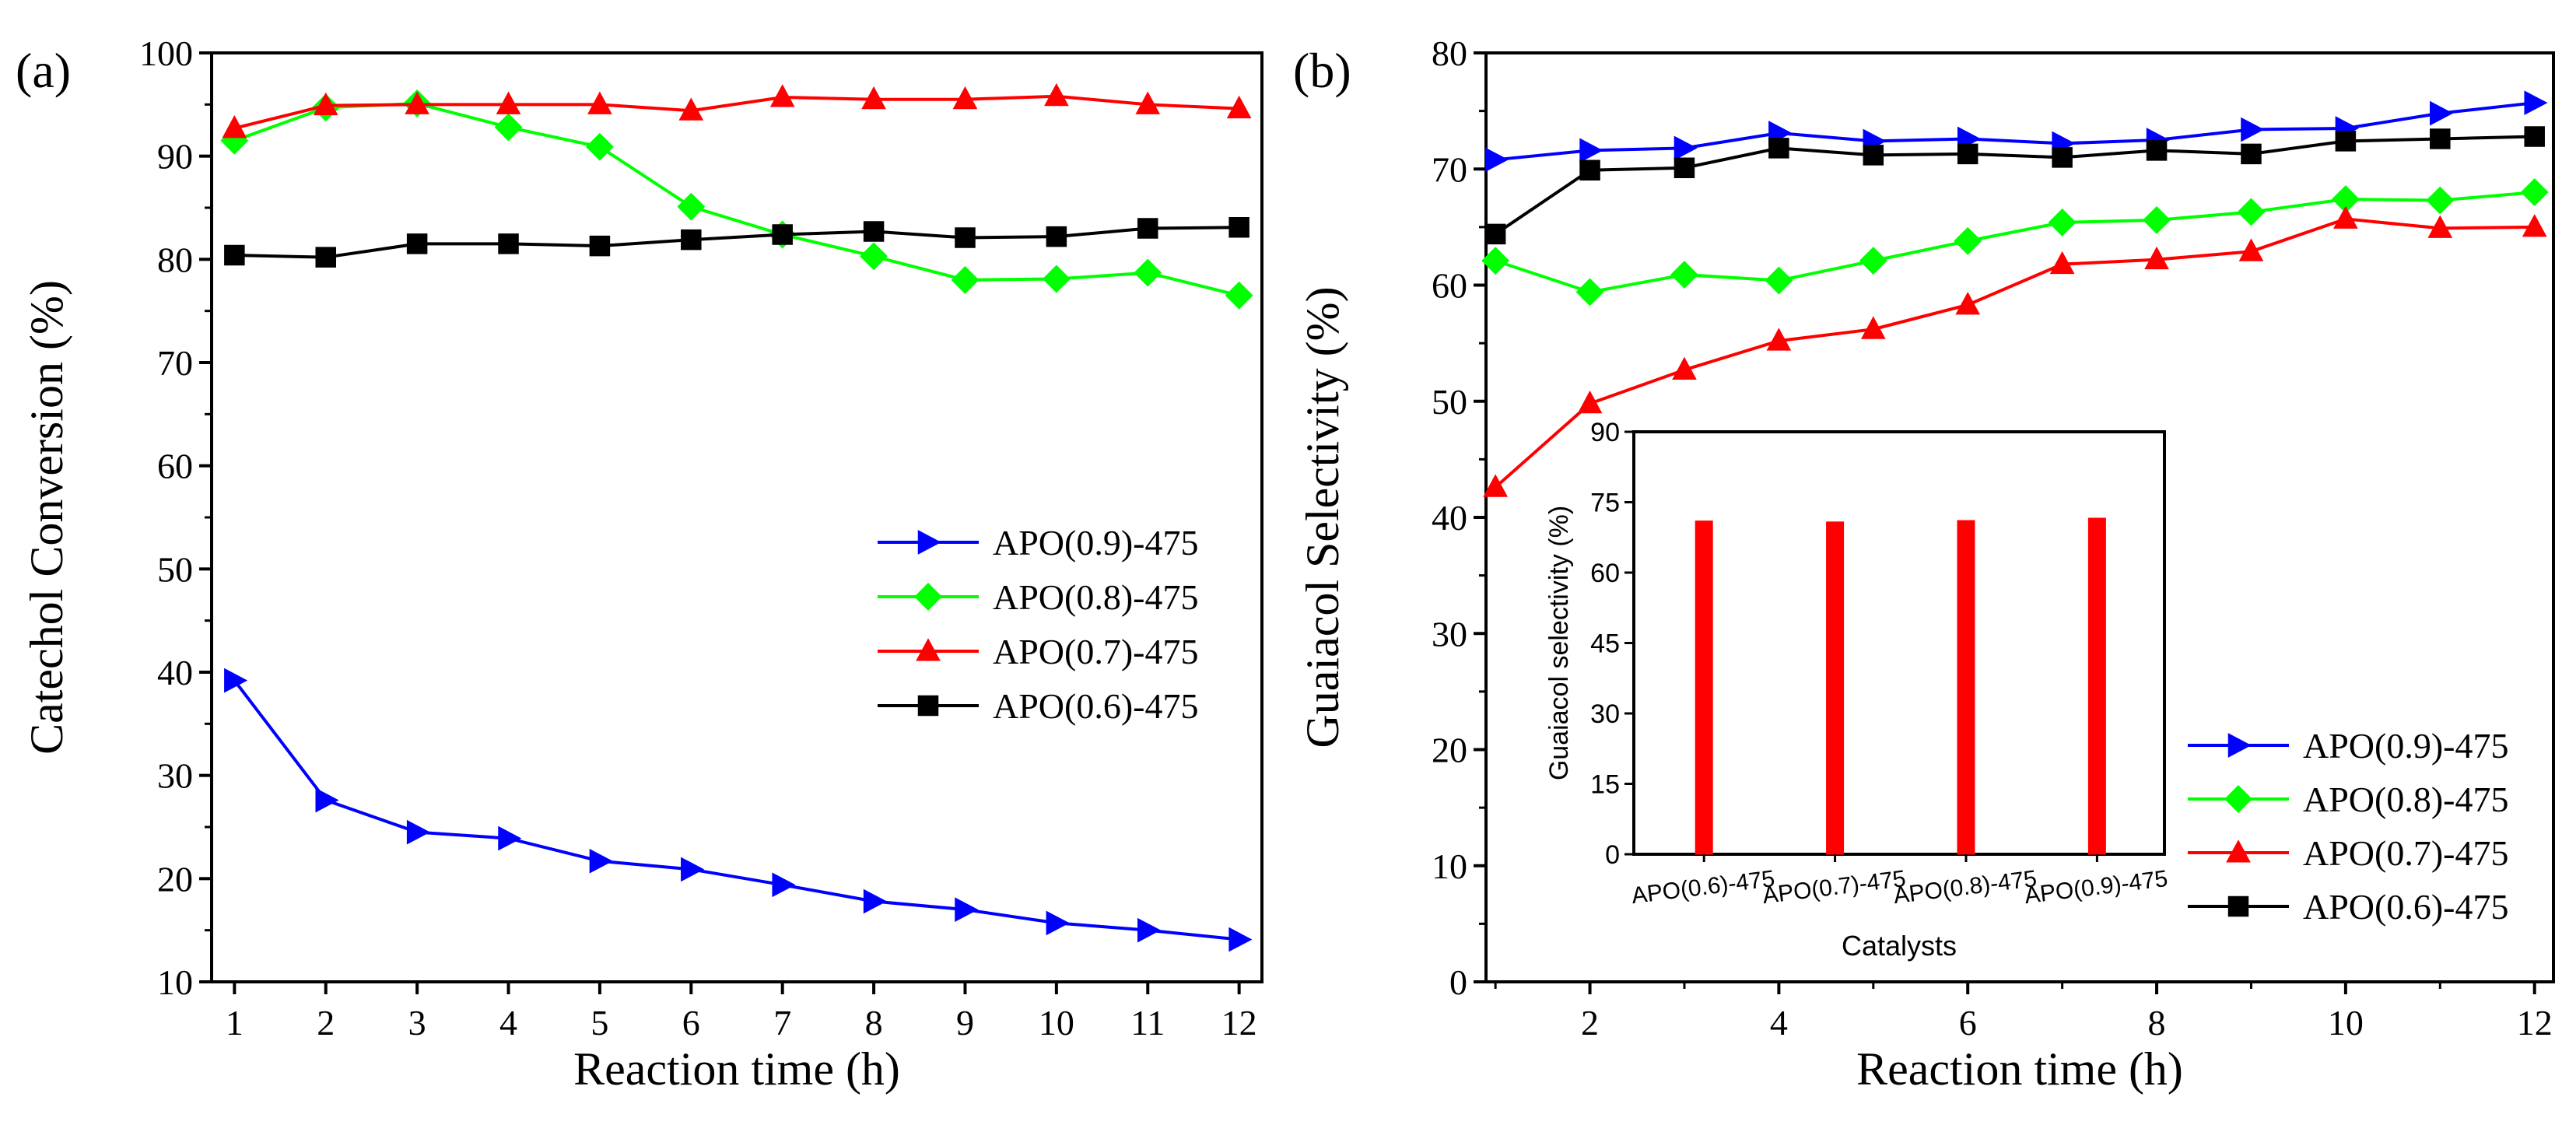 This screenshot has height=1132, width=2576. Describe the element at coordinates (1834, 888) in the screenshot. I see `inset-x-tick-label: APO(0.7)-475` at that location.